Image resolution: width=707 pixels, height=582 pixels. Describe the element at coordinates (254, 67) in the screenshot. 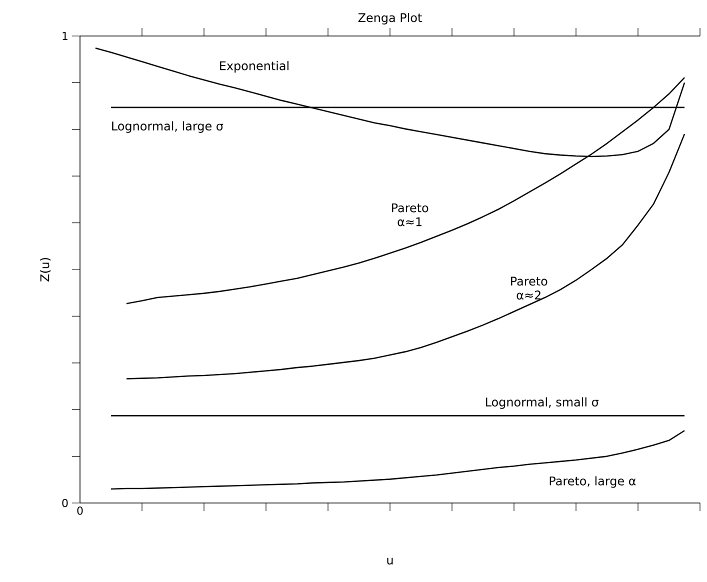

I see `series-label: Exponential` at that location.